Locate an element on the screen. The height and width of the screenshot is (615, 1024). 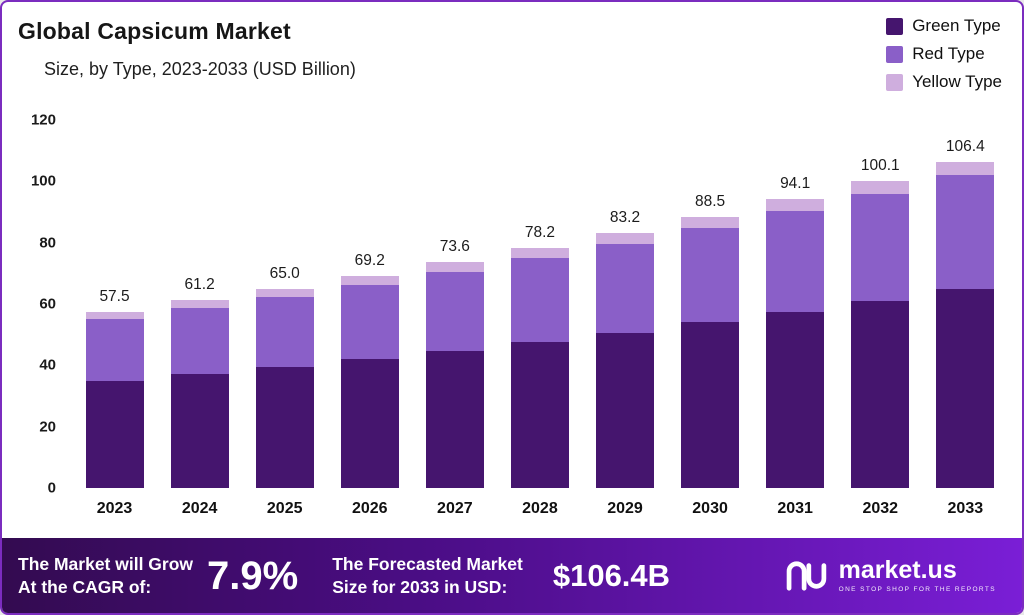
brand-name: market.us is located at coordinates (897, 570).